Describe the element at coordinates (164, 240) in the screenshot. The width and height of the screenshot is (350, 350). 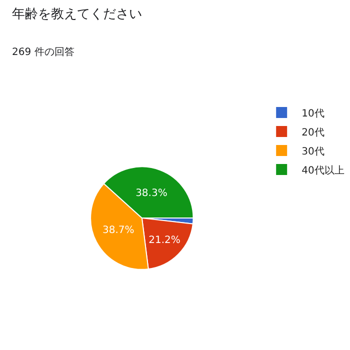
I see `data-label: 21.2%` at that location.